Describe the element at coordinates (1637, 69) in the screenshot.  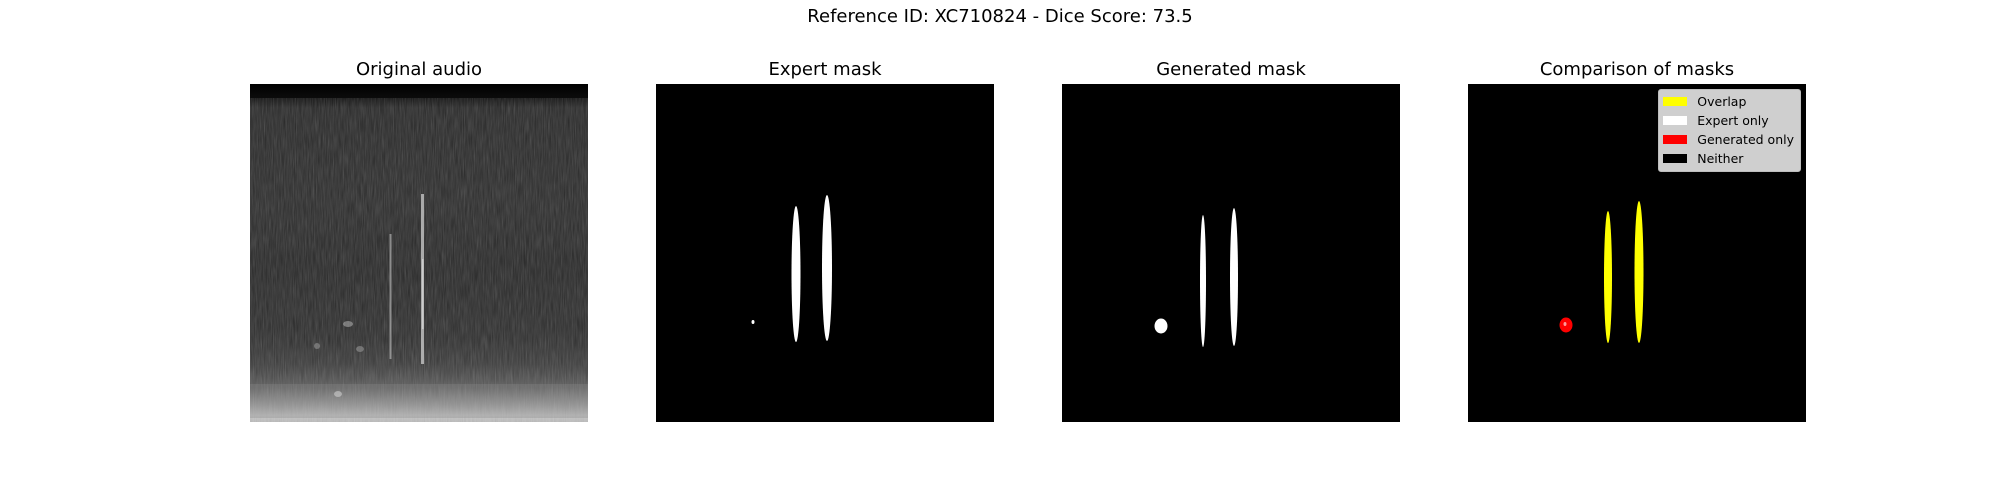
I see `panel-title-comparison: Comparison of masks` at that location.